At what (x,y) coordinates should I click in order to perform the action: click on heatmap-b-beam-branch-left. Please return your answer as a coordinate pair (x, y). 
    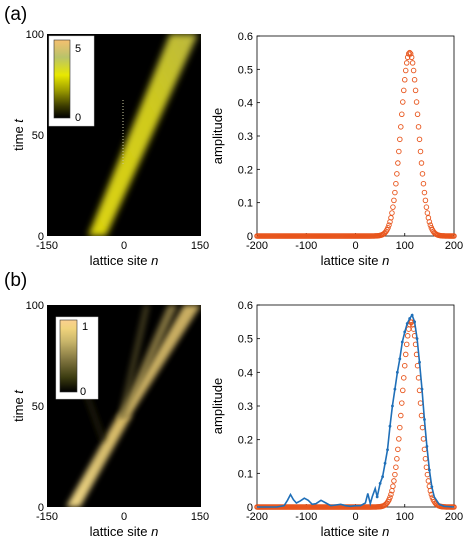
    Looking at the image, I should click on (134, 361).